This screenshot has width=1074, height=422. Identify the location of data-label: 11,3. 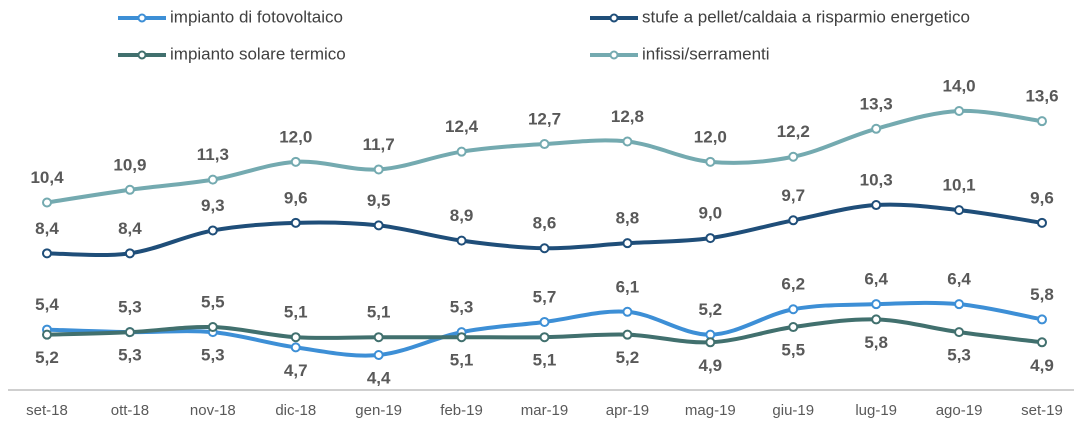
(213, 154).